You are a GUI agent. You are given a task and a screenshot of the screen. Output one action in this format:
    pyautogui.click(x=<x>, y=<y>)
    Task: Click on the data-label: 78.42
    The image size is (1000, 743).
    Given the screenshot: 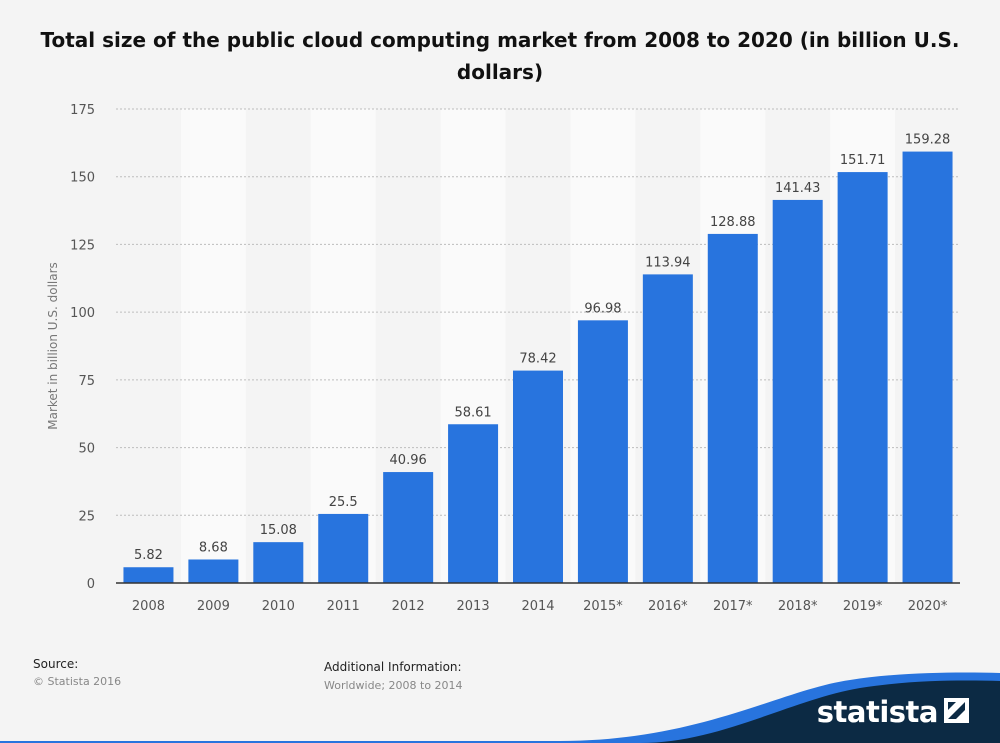 What is the action you would take?
    pyautogui.click(x=537, y=359)
    